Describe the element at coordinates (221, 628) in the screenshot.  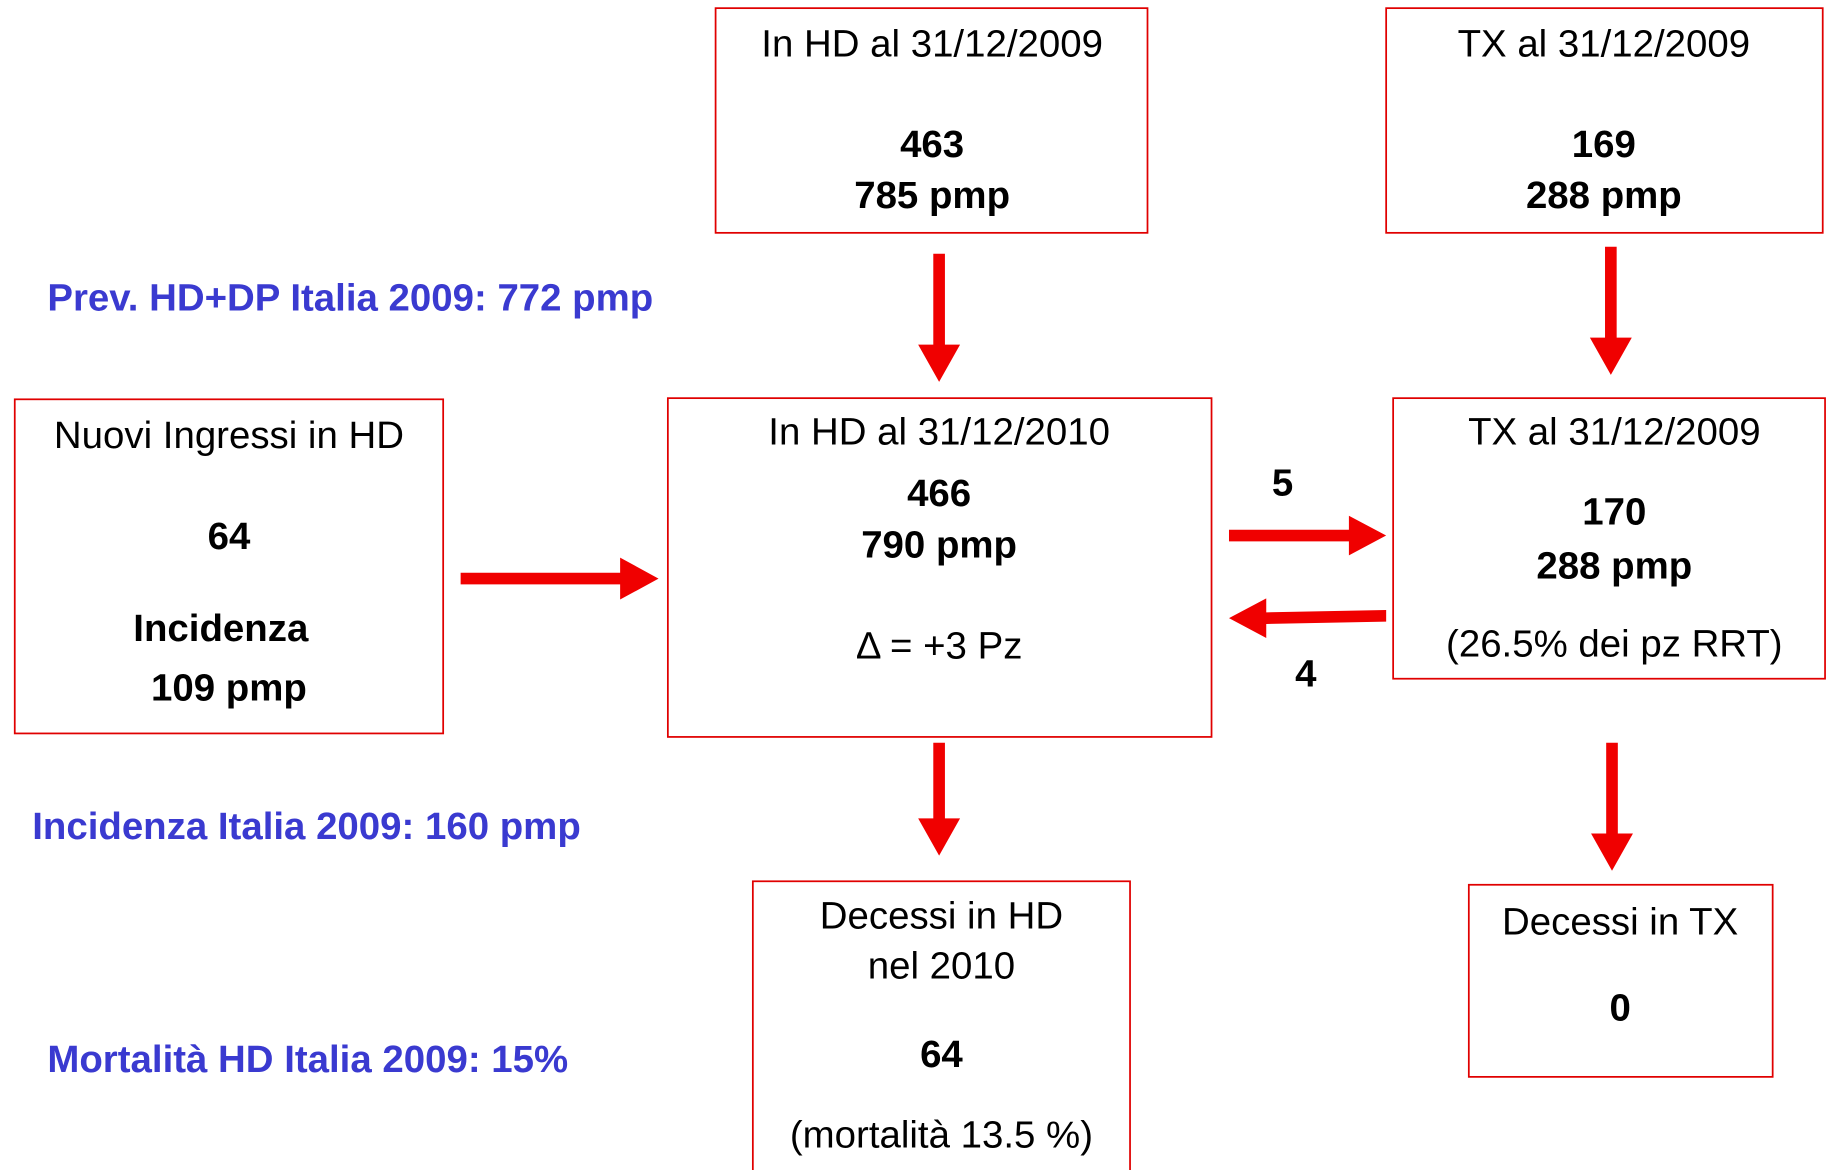
I see `box-value: Incidenza` at that location.